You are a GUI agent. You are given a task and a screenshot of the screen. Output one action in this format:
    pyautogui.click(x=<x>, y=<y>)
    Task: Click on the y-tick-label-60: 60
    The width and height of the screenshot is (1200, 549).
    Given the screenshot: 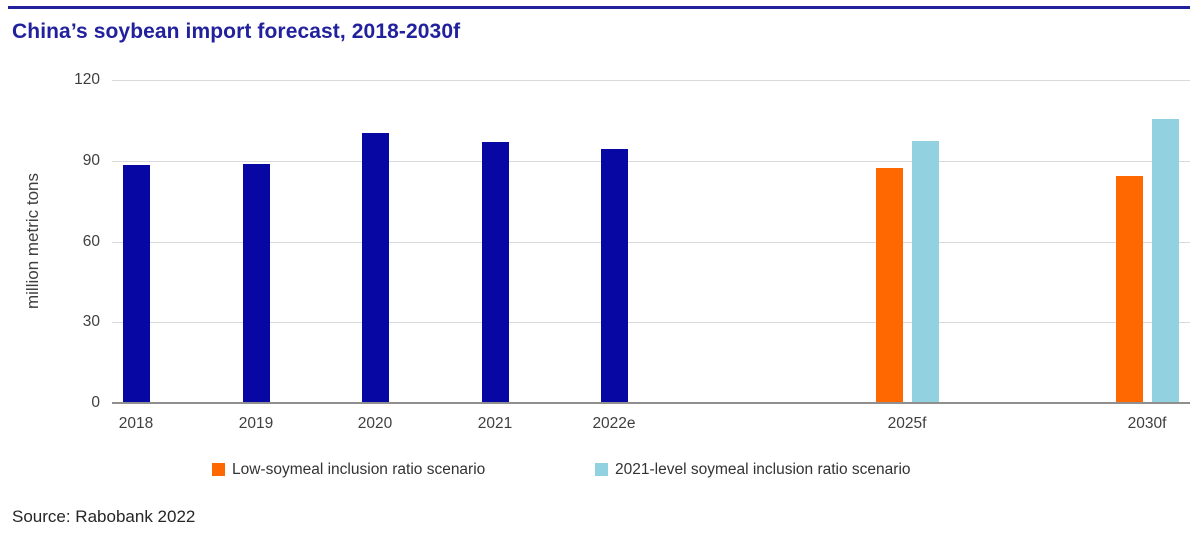 What is the action you would take?
    pyautogui.click(x=91, y=241)
    